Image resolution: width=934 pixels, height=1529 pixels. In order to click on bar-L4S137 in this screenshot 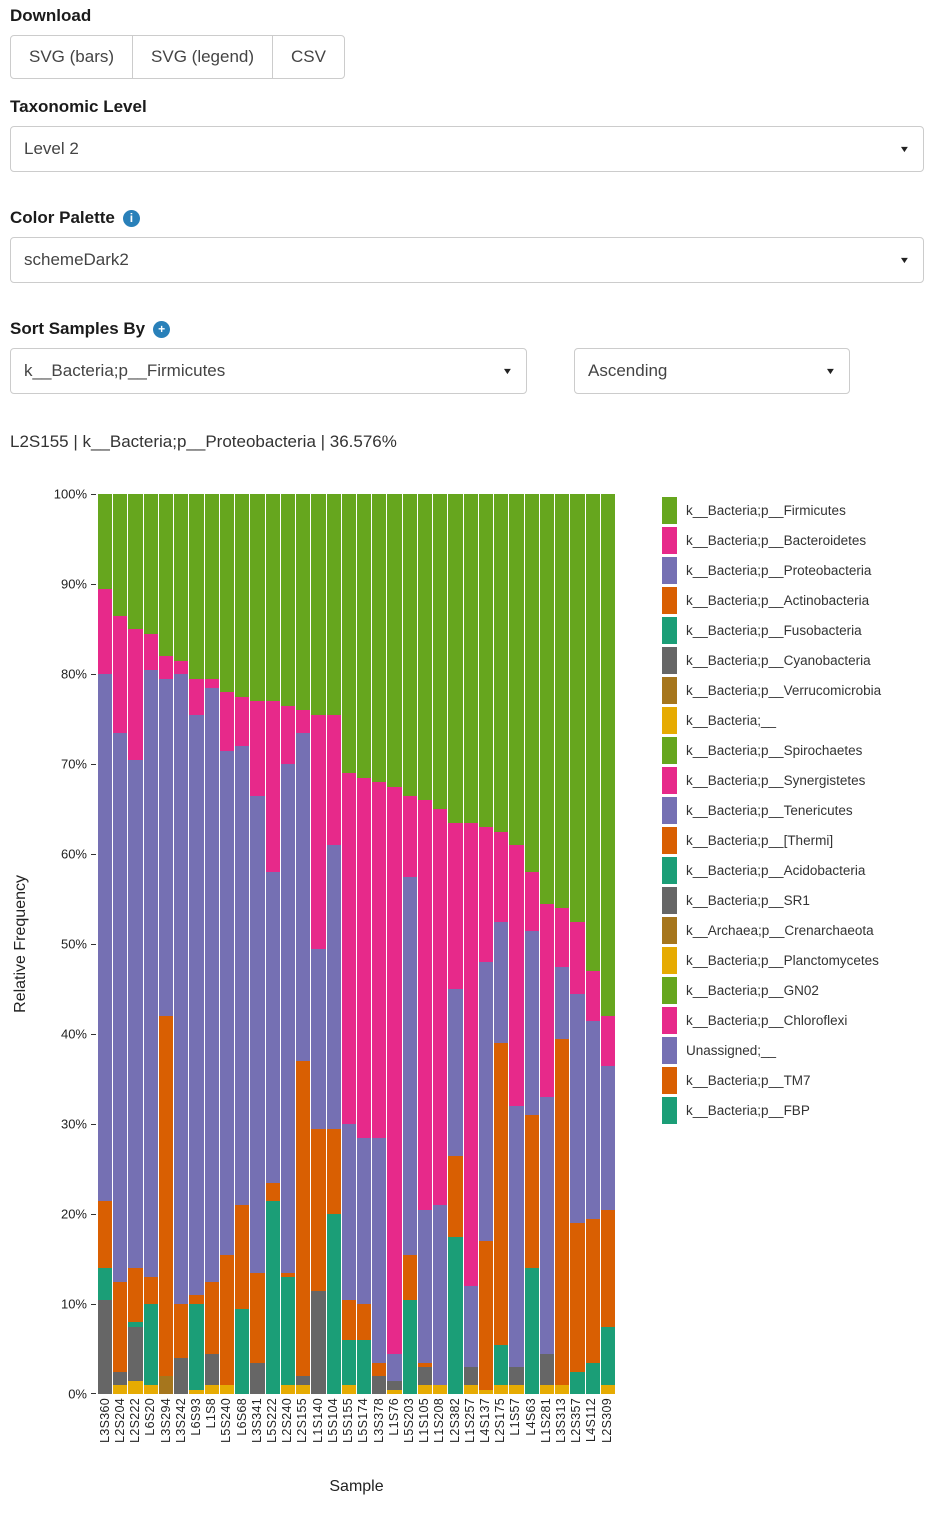, I will do `click(486, 944)`.